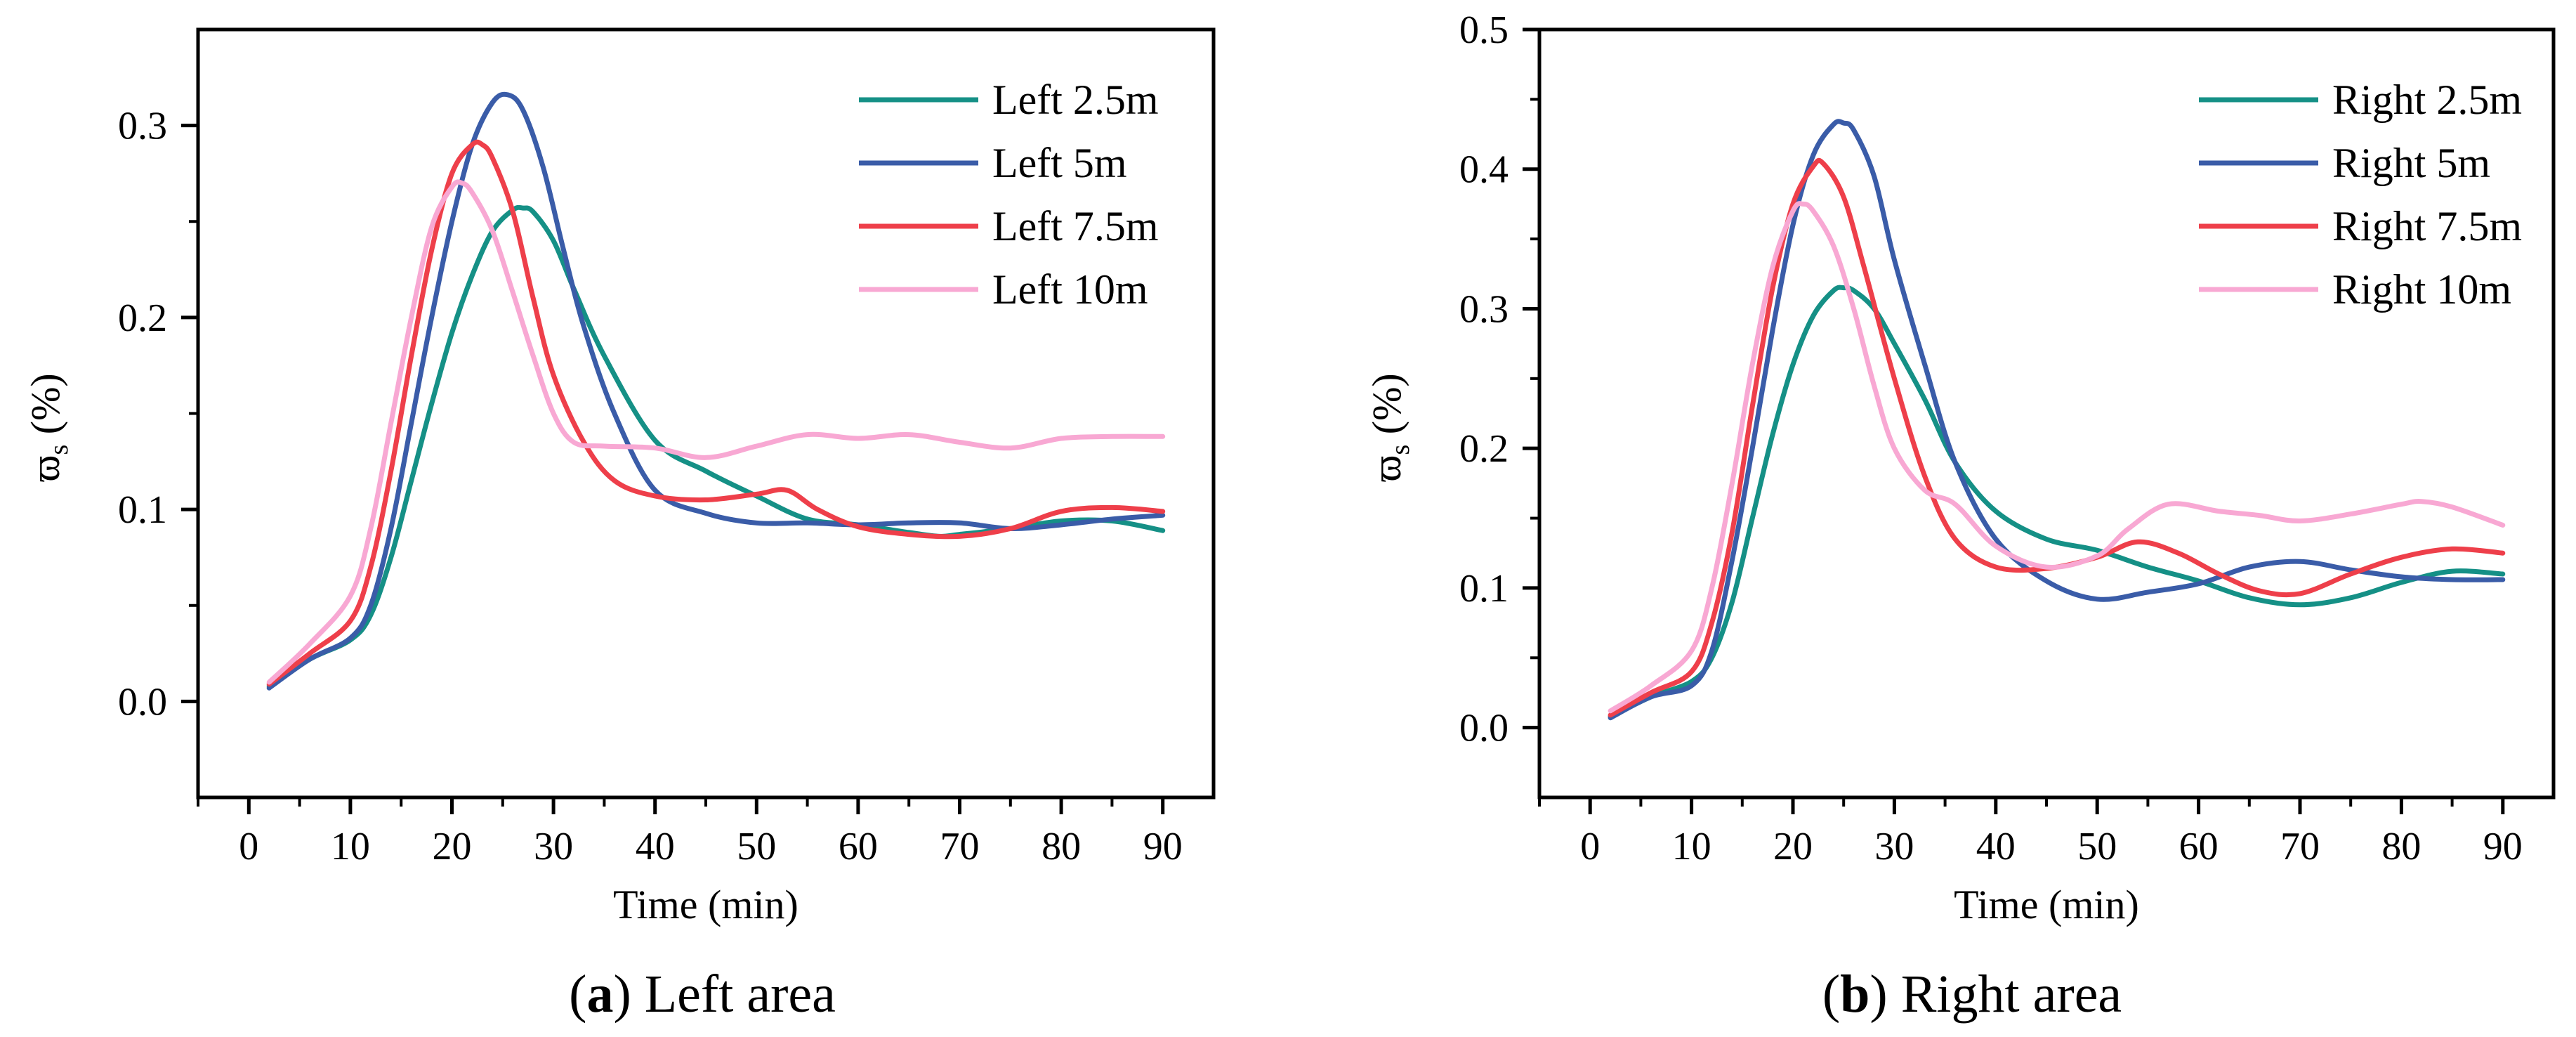 This screenshot has width=2576, height=1037. What do you see at coordinates (1059, 163) in the screenshot?
I see `legend-label-left-5m: Left 5m` at bounding box center [1059, 163].